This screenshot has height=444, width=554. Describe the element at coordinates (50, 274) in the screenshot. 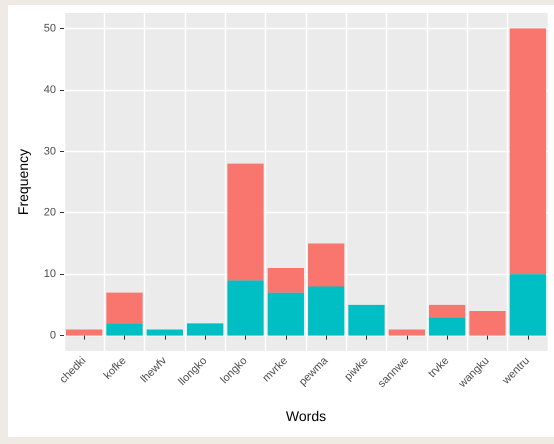

I see `y-tick-label: 10` at that location.